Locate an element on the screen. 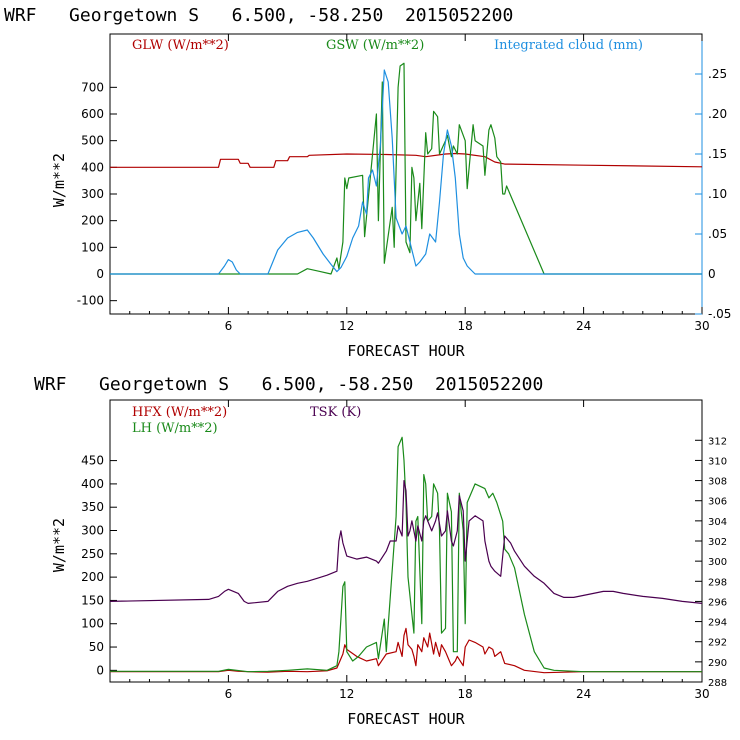 The height and width of the screenshot is (740, 740). chart2-legend-tsk: TSK (K) is located at coordinates (335, 412).